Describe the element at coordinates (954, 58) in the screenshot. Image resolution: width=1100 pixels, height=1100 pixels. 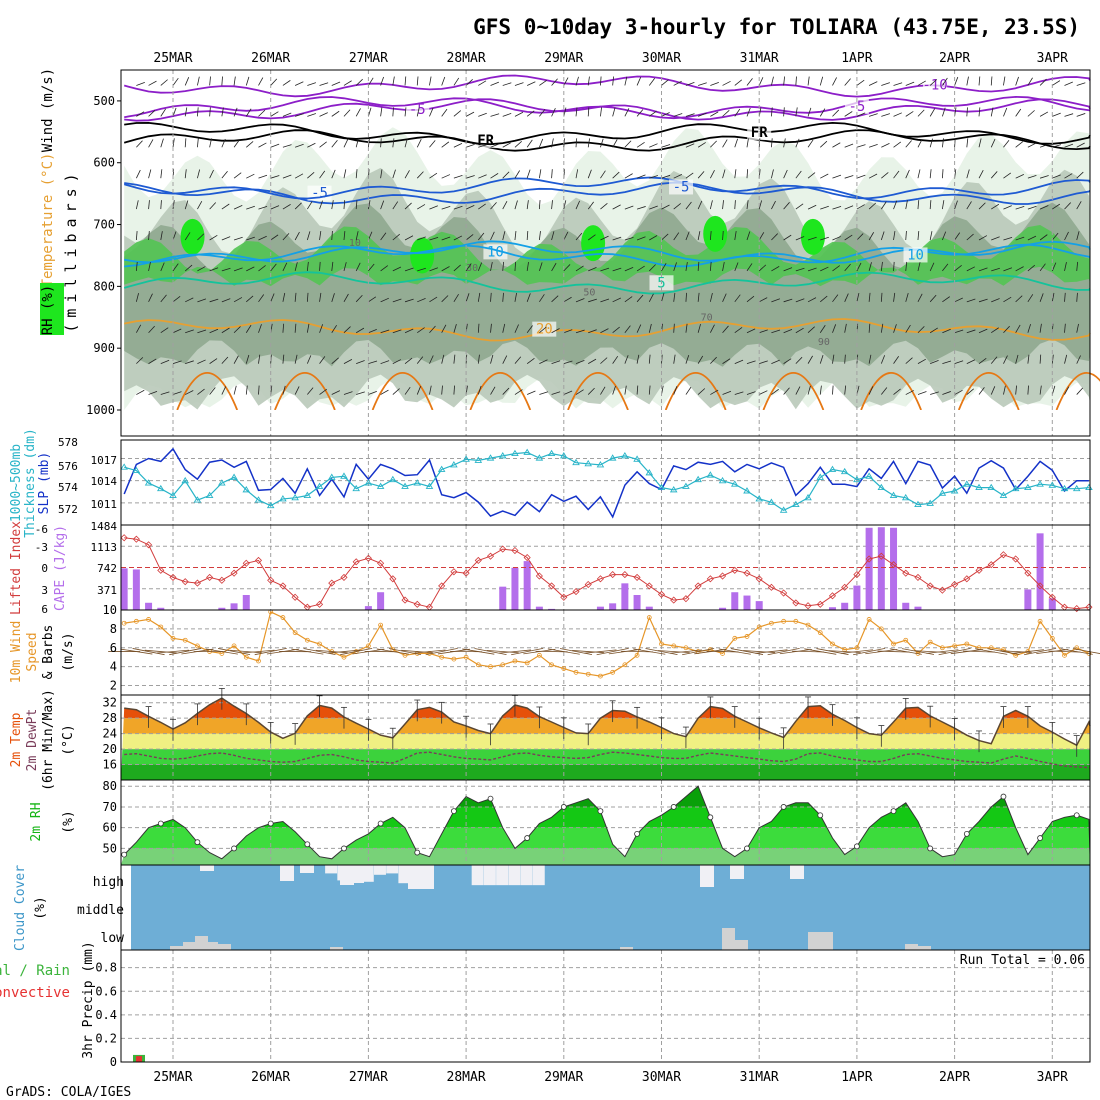
I see `date-label-top-2apr: 2APR` at that location.